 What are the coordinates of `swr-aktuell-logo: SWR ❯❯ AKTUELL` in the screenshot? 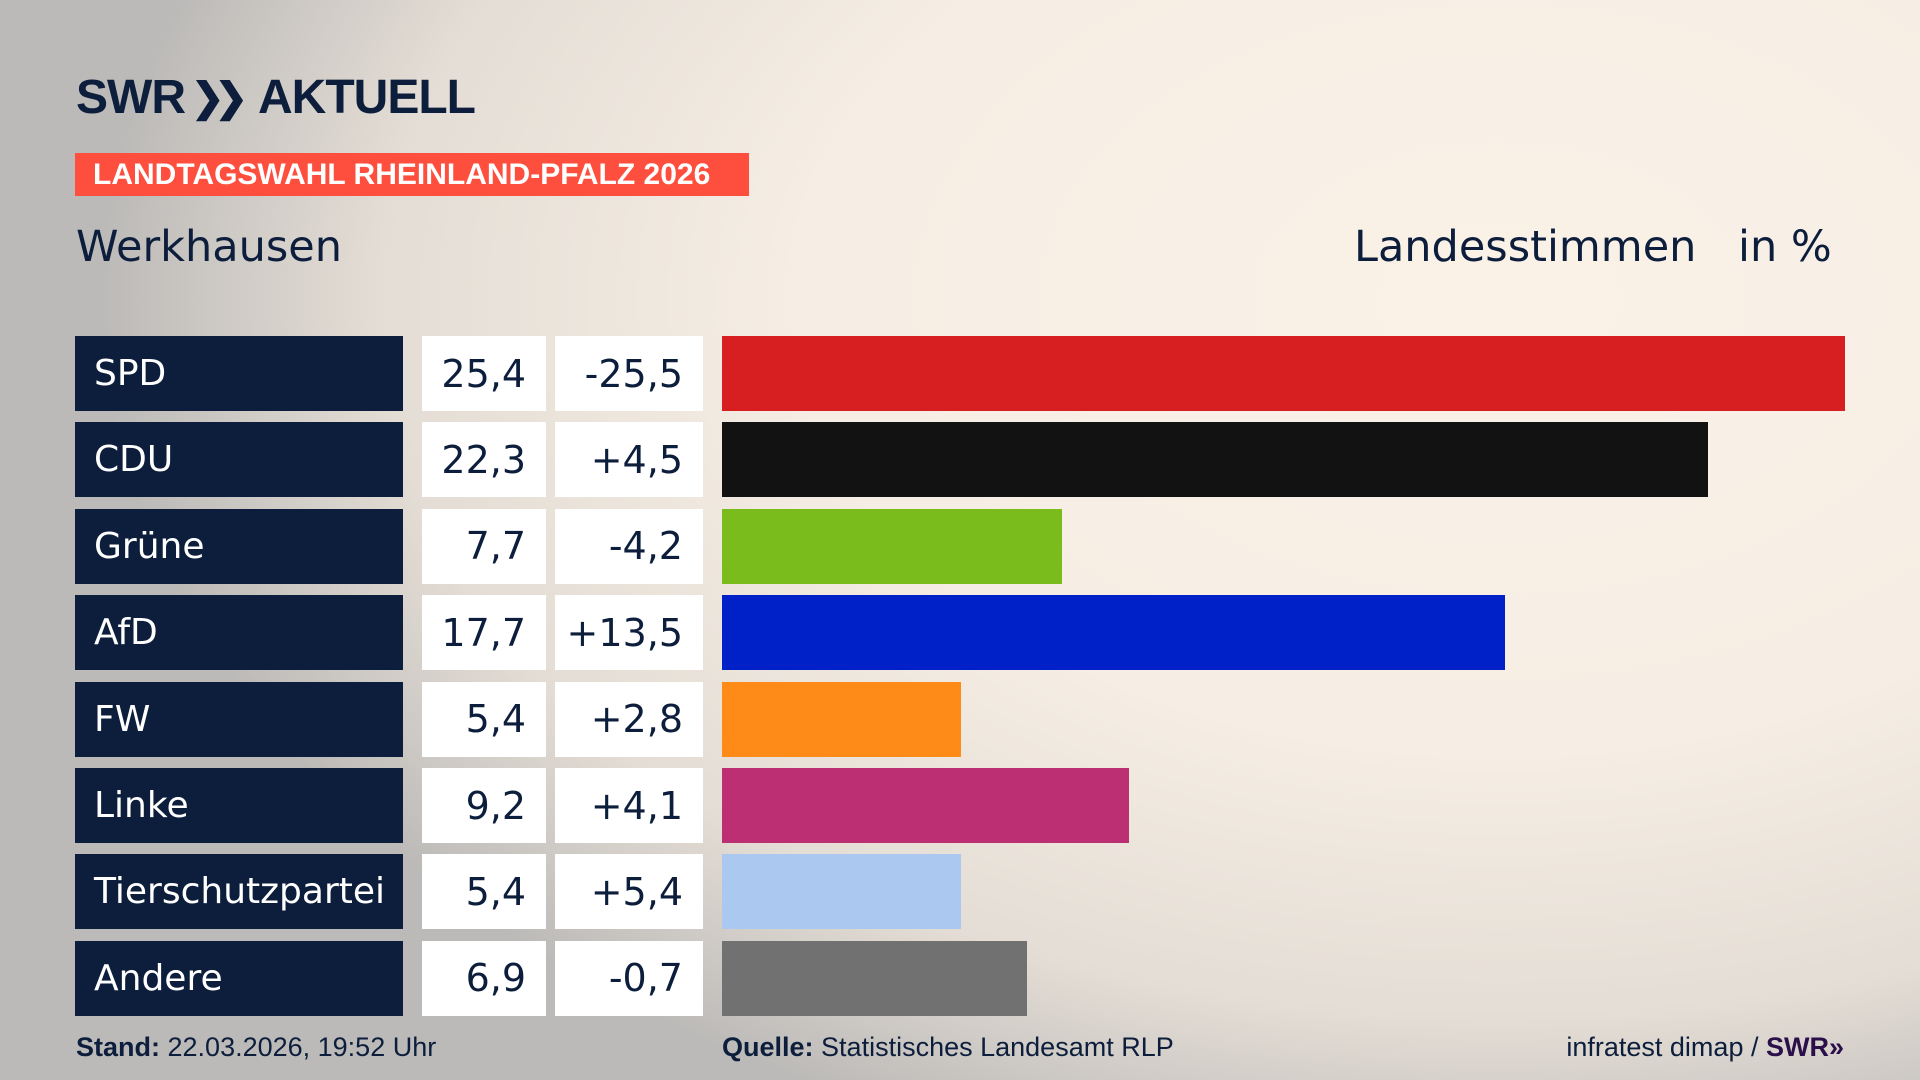 It's located at (276, 97).